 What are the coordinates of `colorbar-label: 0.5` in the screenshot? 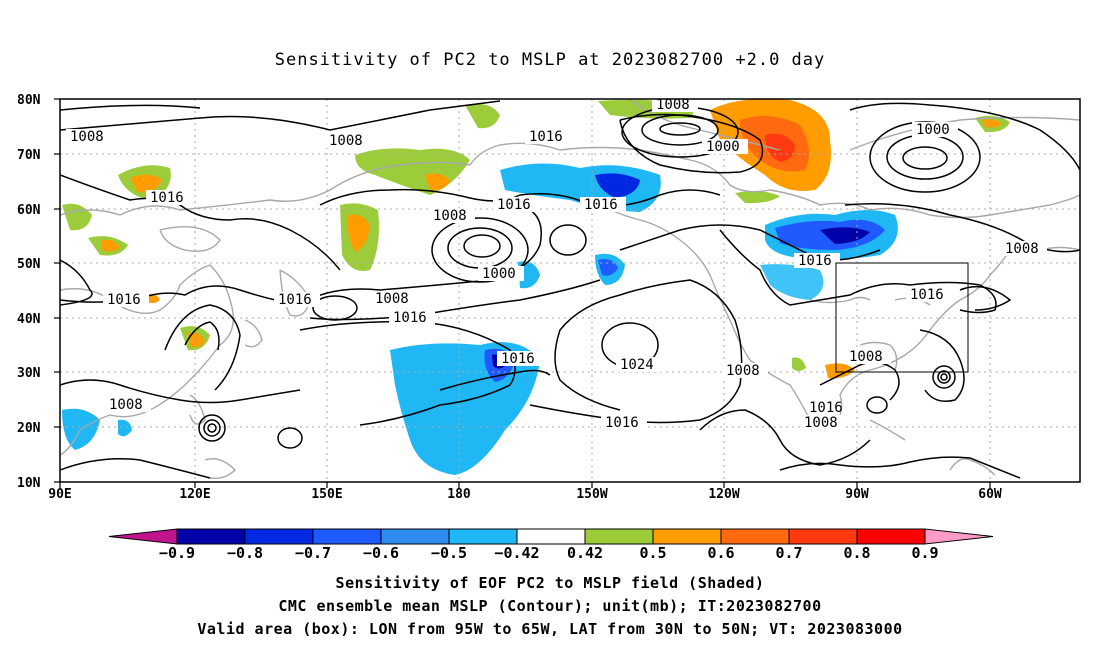 It's located at (652, 553).